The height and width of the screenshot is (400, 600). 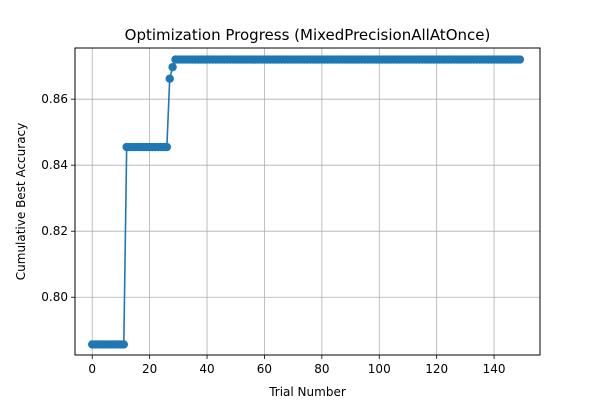 I want to click on x-tick-label: 140, so click(x=494, y=369).